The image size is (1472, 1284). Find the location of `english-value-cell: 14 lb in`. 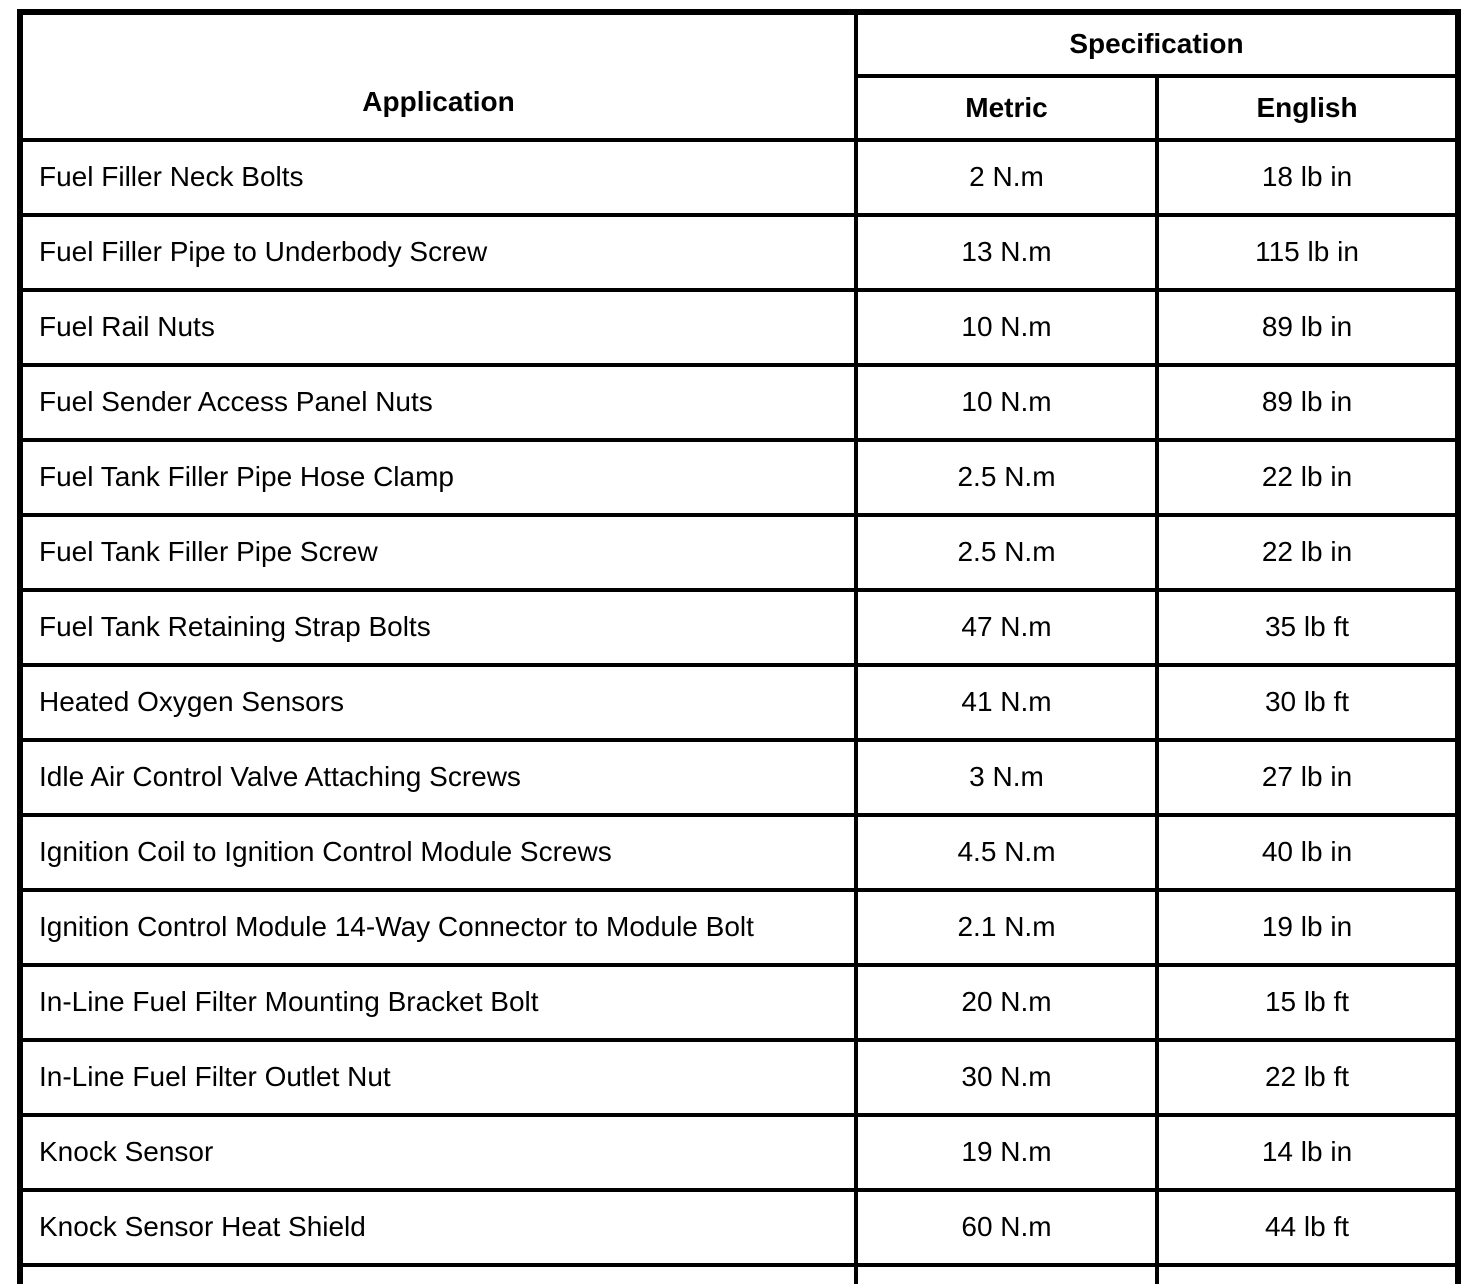

english-value-cell: 14 lb in is located at coordinates (1307, 1152).